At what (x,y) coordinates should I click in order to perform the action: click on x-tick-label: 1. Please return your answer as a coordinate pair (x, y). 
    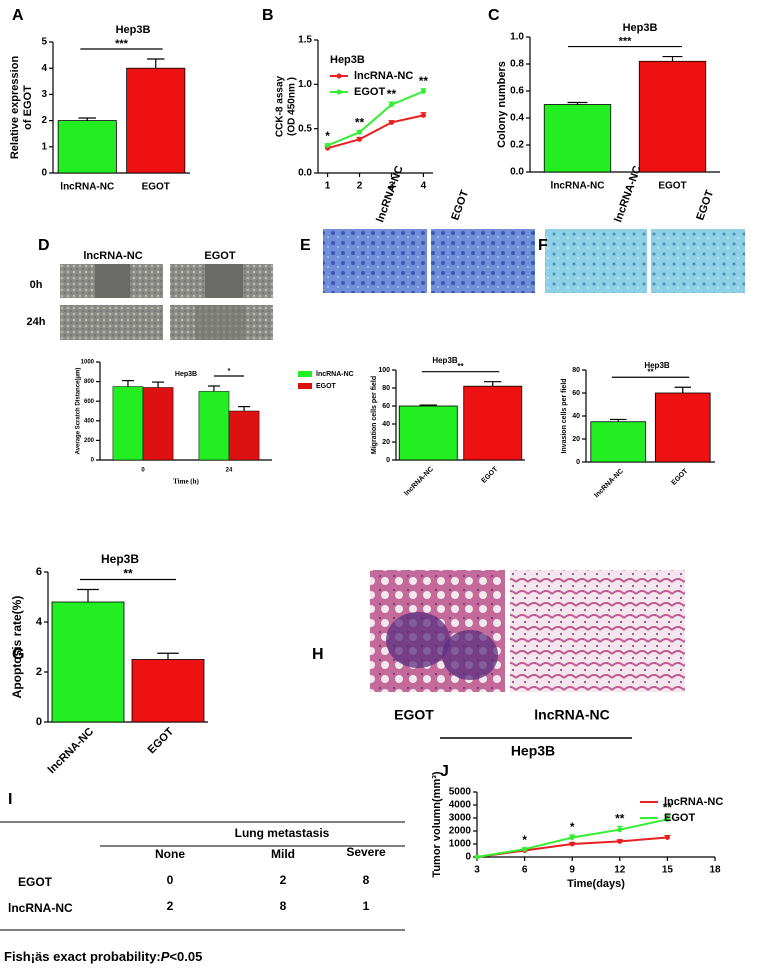
    Looking at the image, I should click on (328, 186).